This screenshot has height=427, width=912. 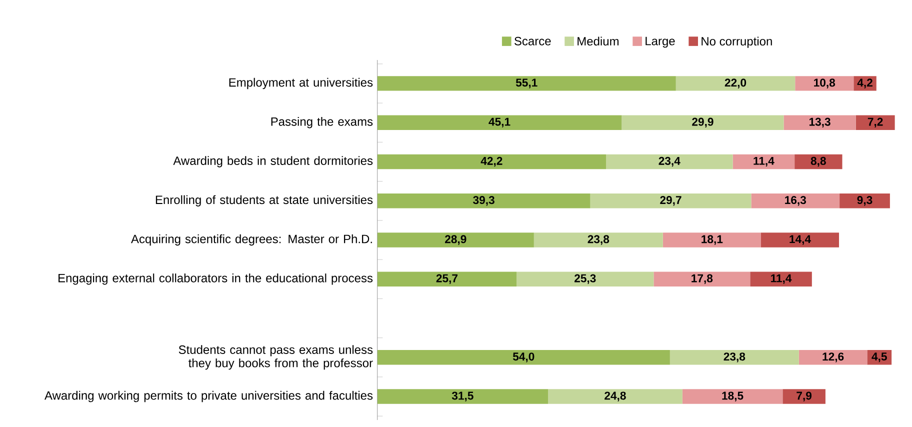 I want to click on y-tick-label: Acquiring scientific degrees: Master or Ph.D., so click(x=251, y=240).